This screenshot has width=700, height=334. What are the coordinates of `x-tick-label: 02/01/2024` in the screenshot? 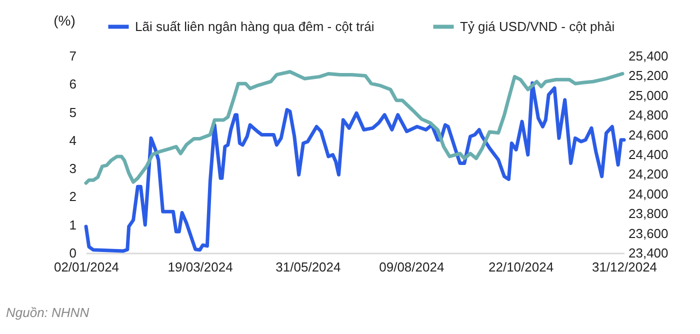 It's located at (87, 267).